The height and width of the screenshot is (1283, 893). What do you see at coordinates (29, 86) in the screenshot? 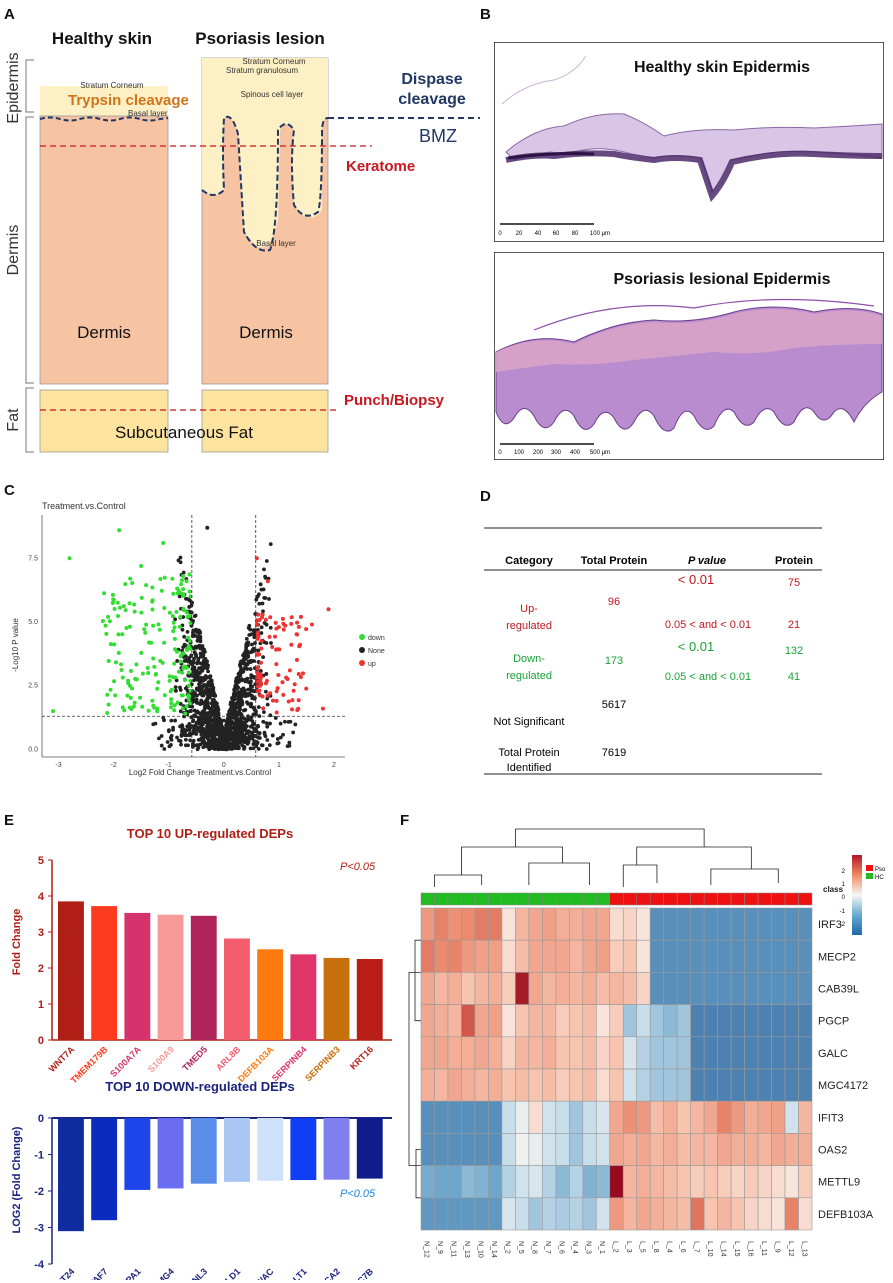
I see `epidermis-bracket` at bounding box center [29, 86].